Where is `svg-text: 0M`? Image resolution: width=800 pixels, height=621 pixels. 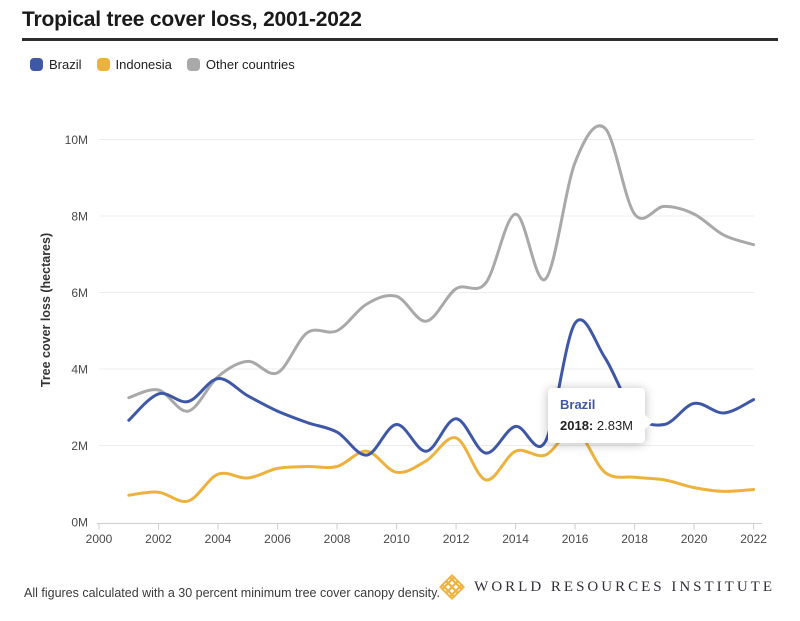 svg-text: 0M is located at coordinates (79, 523).